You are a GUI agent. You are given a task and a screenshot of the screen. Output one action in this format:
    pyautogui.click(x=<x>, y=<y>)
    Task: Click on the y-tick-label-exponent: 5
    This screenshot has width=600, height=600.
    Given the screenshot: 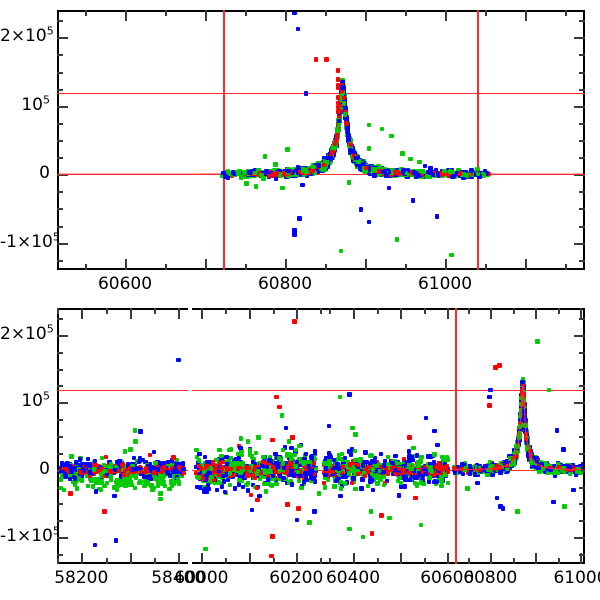 What is the action you would take?
    pyautogui.click(x=50, y=31)
    